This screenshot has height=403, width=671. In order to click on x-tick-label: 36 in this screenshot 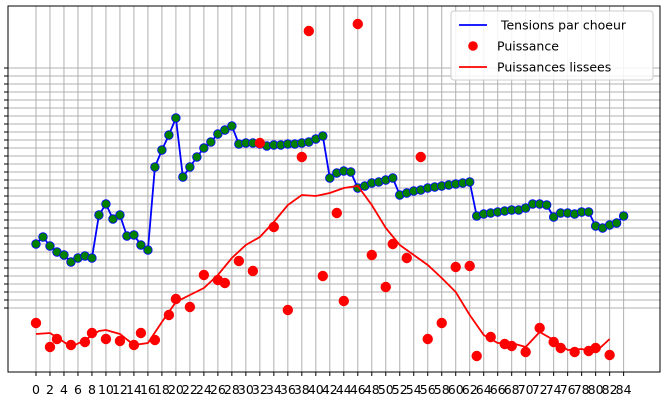, I will do `click(288, 389)`.